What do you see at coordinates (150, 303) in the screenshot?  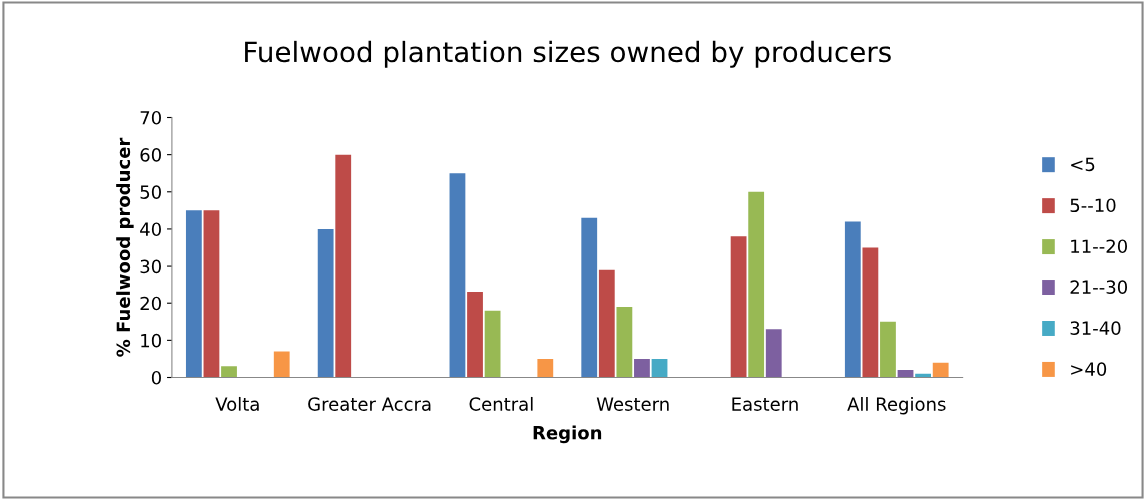 I see `y-tick-label: 20` at bounding box center [150, 303].